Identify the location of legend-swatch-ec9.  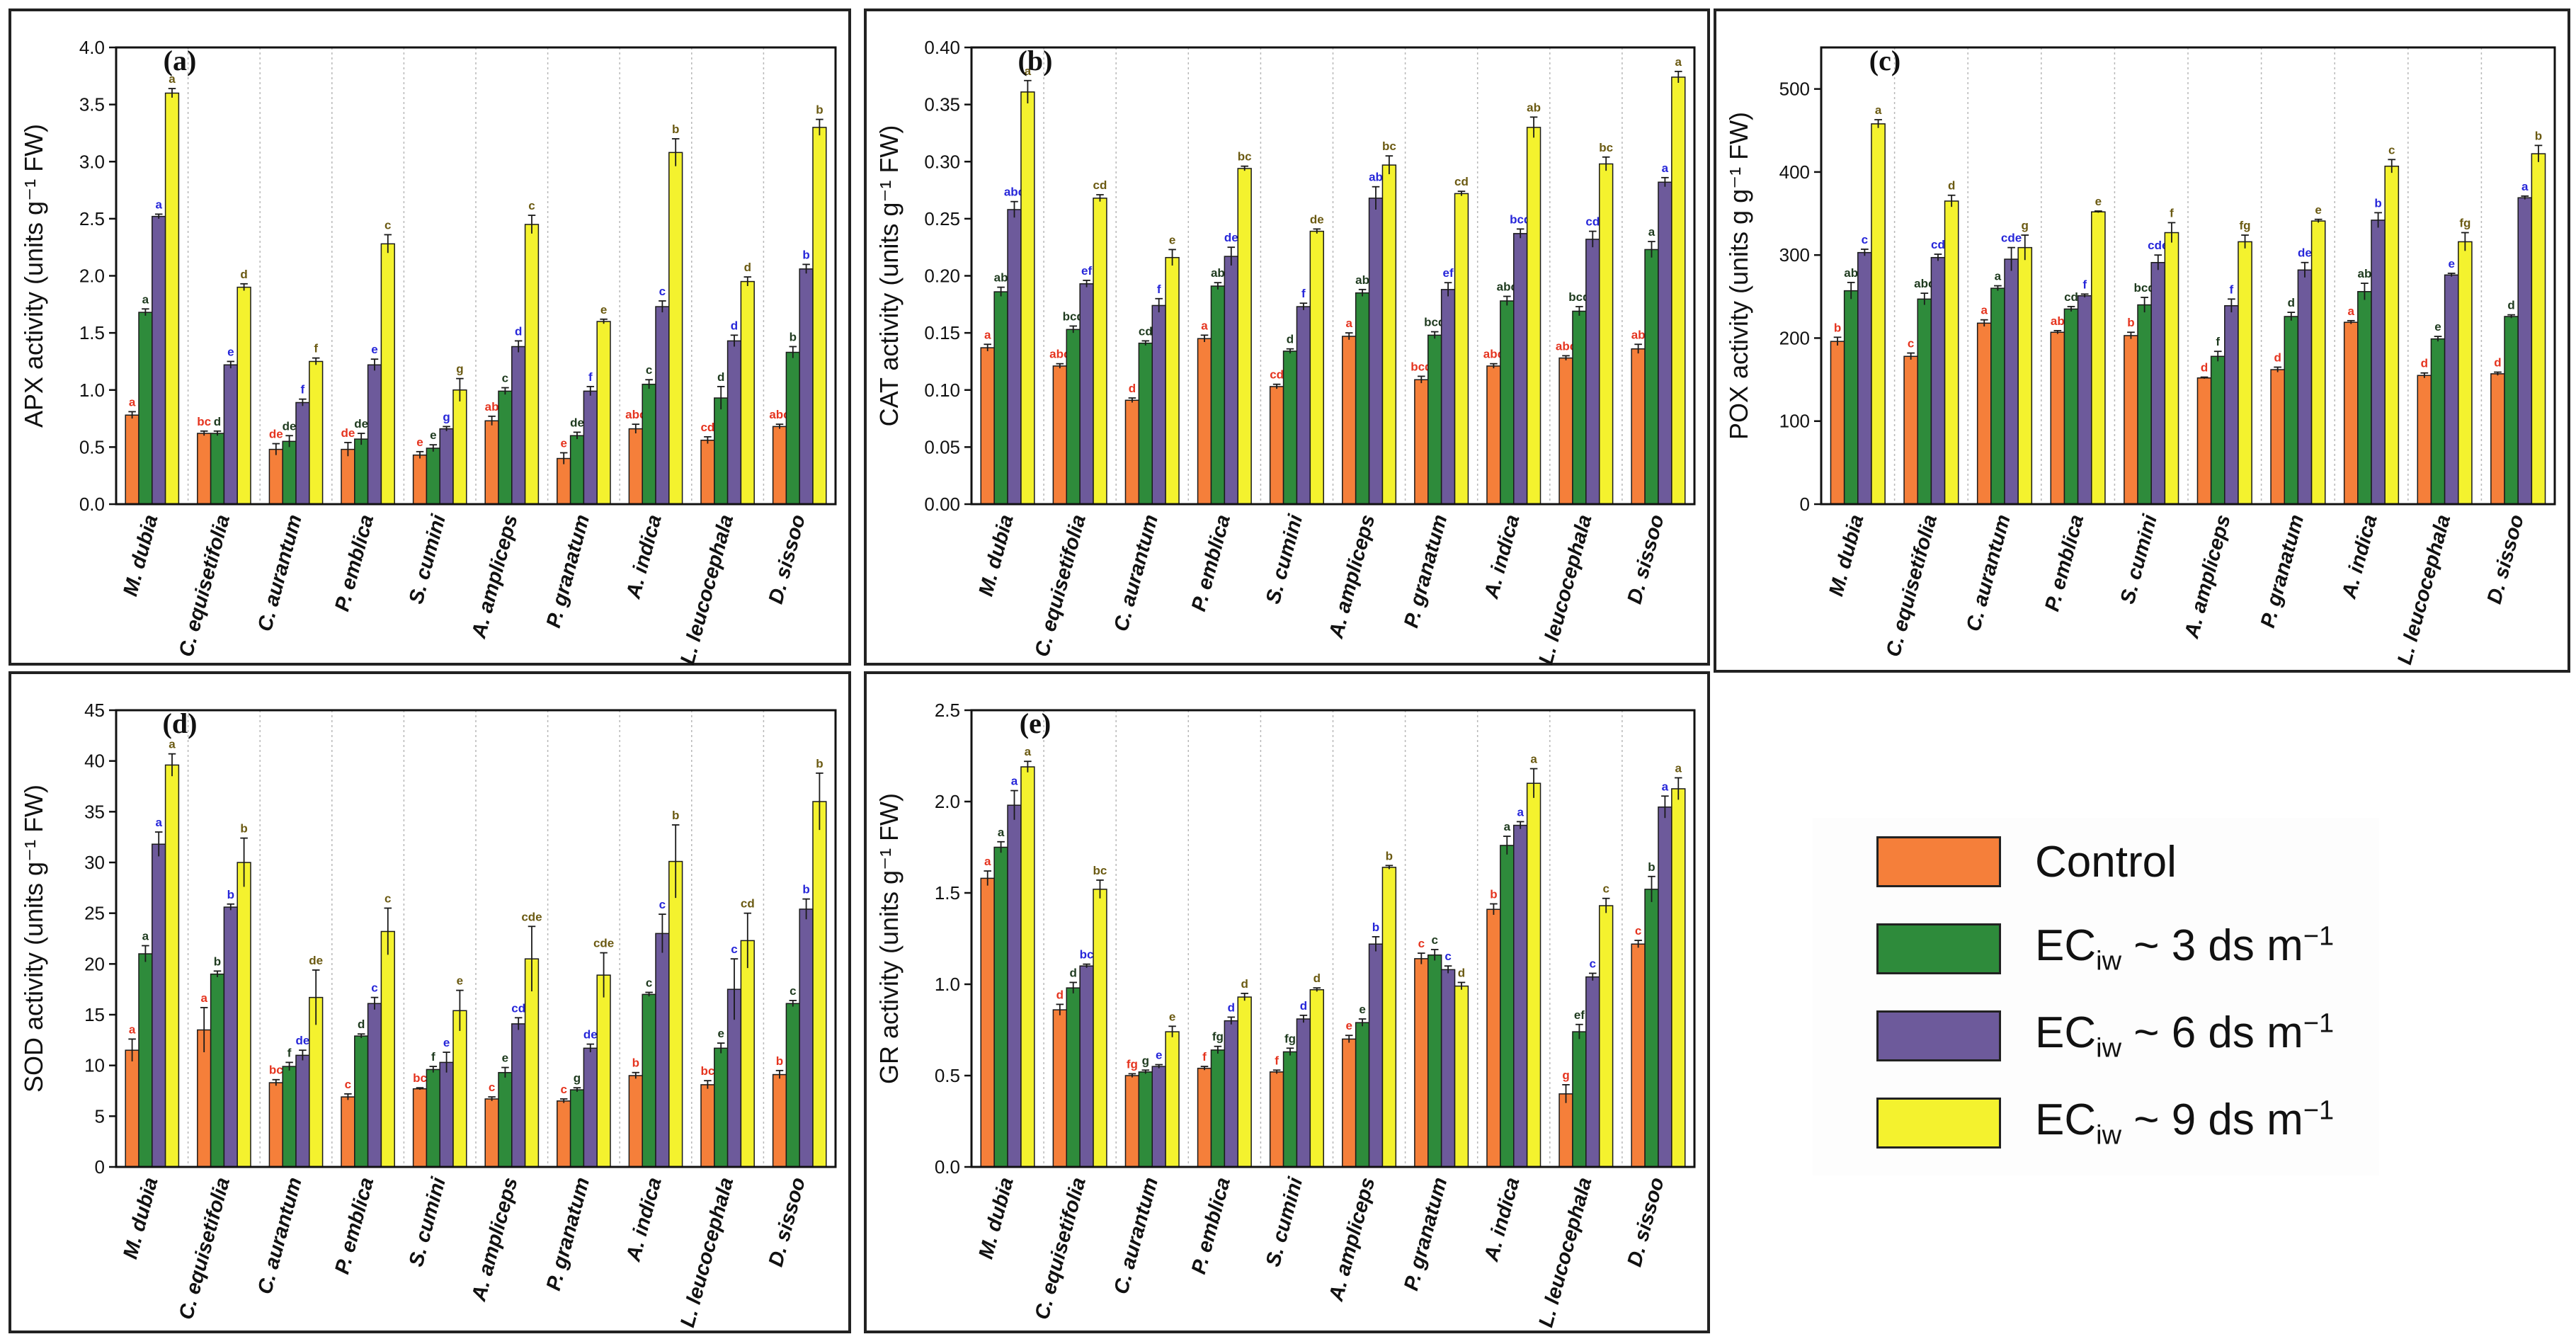
(1938, 1123).